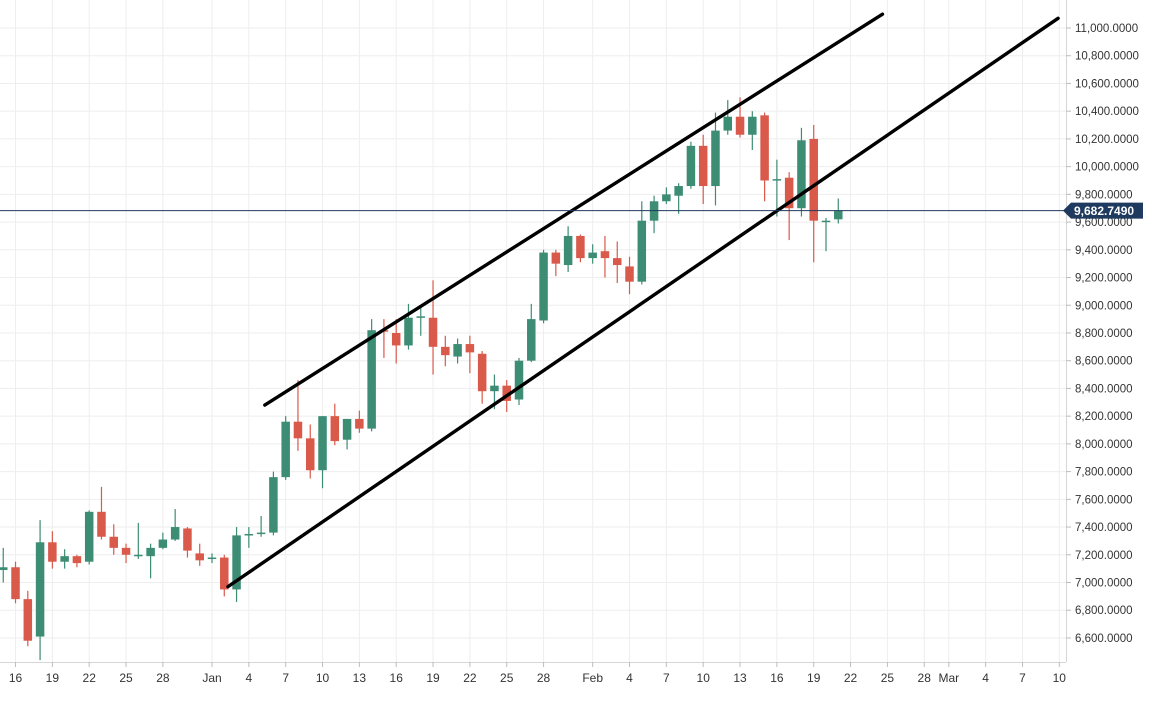 The height and width of the screenshot is (704, 1169). I want to click on y-tick-label: 10,600.0000, so click(1107, 84).